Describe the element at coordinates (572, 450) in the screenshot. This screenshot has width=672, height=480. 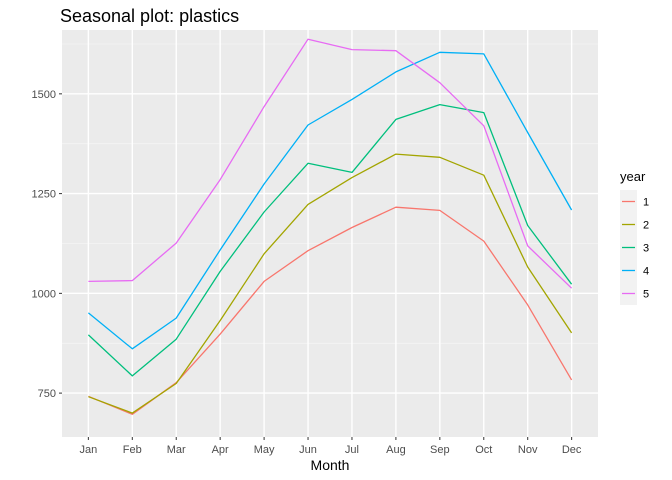
I see `x-tick-label: Dec` at that location.